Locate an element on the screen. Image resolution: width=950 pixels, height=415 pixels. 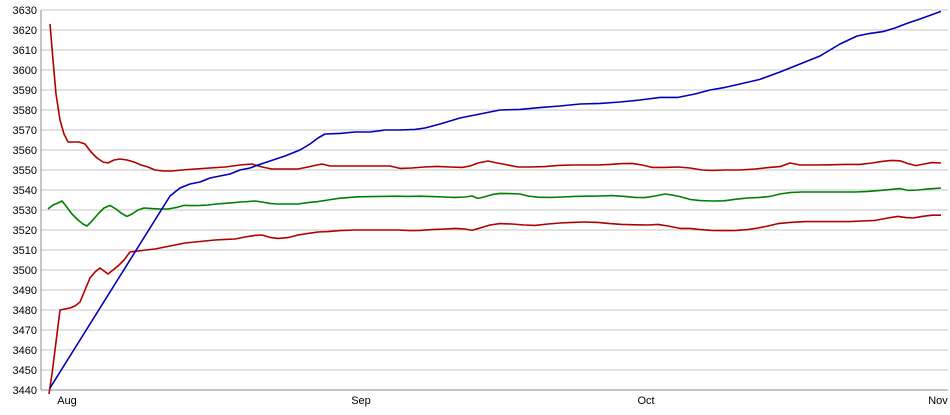
y-tick-label: 3520 is located at coordinates (25, 231).